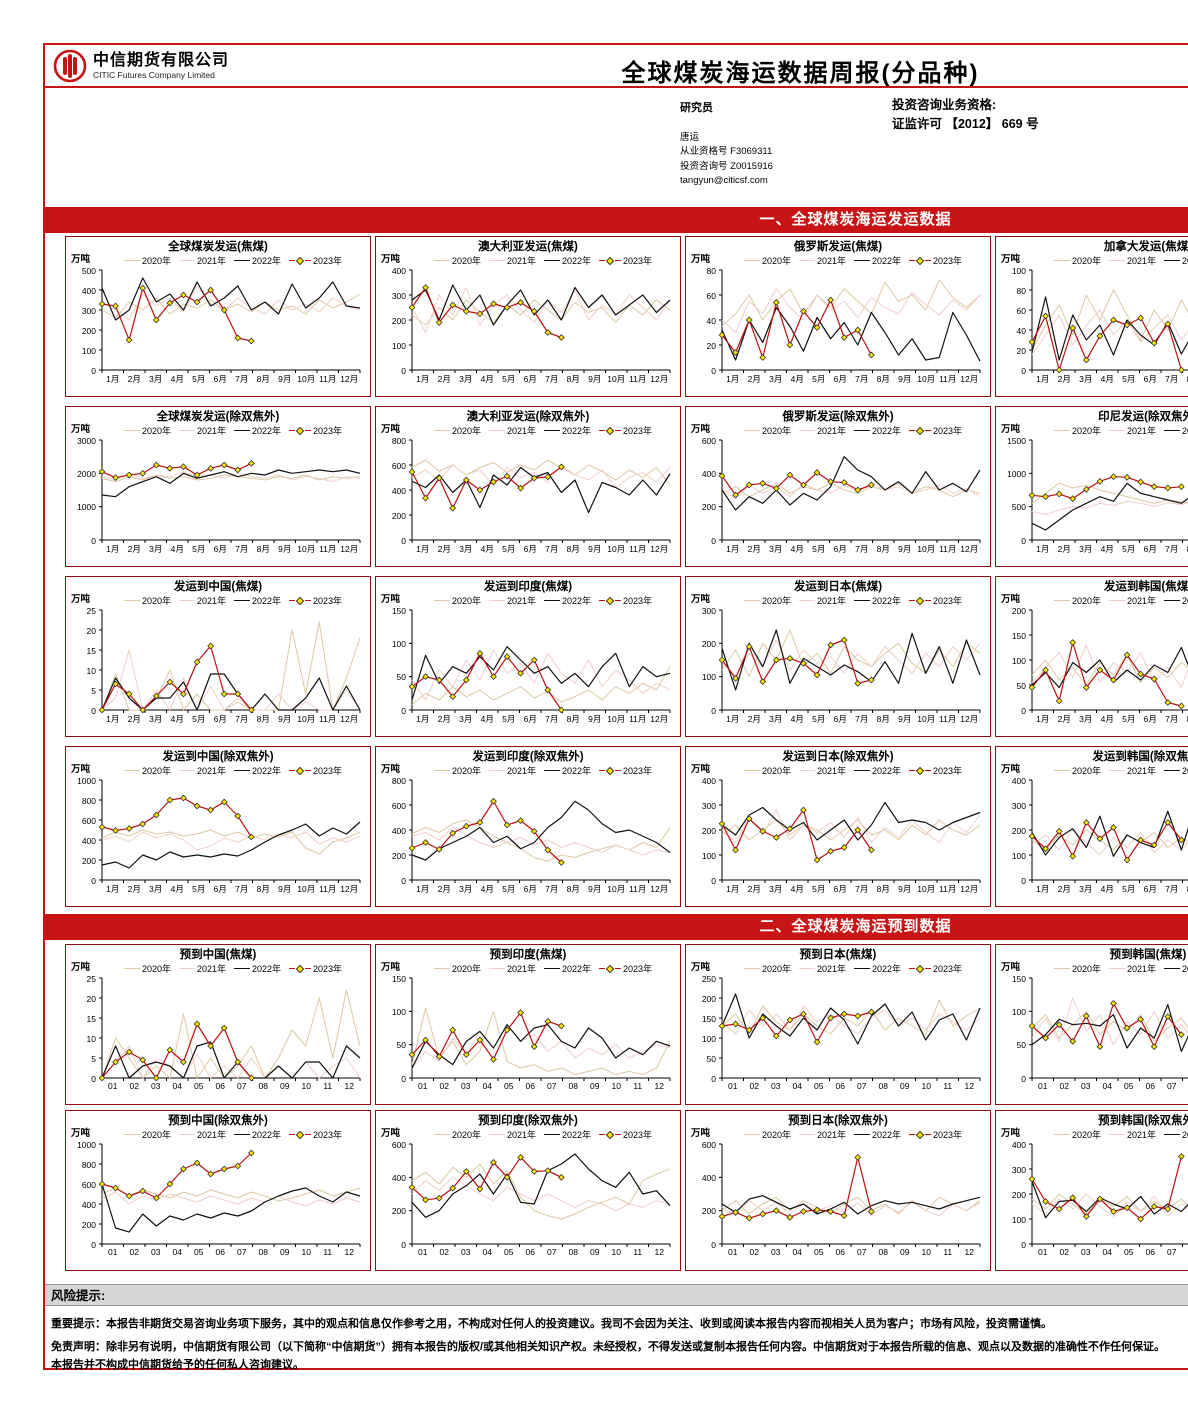  I want to click on y-tick-label: 60, so click(711, 295).